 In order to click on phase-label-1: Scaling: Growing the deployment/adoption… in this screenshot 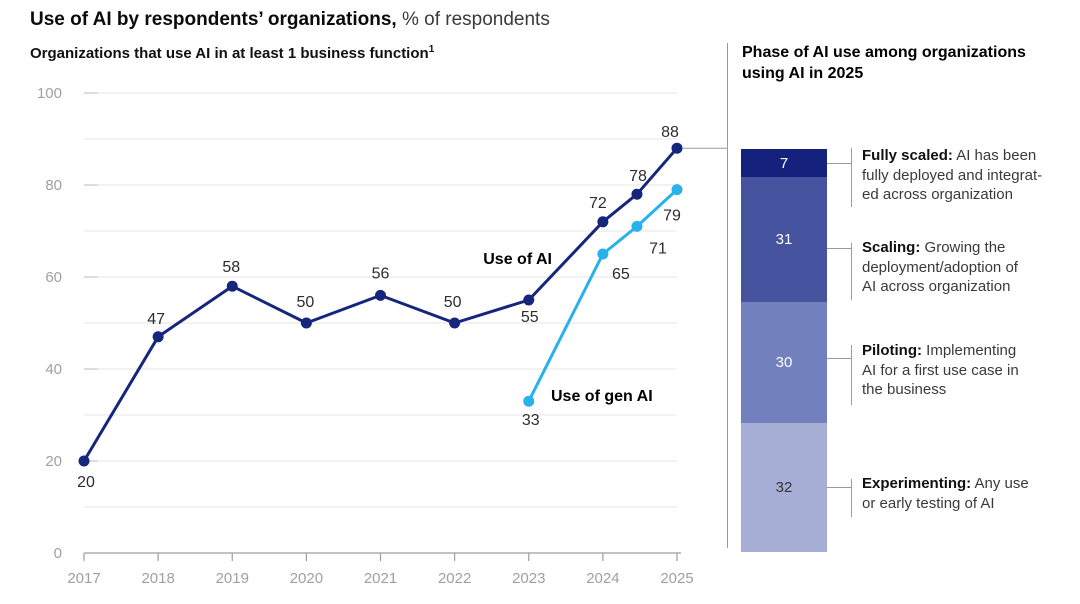, I will do `click(971, 267)`.